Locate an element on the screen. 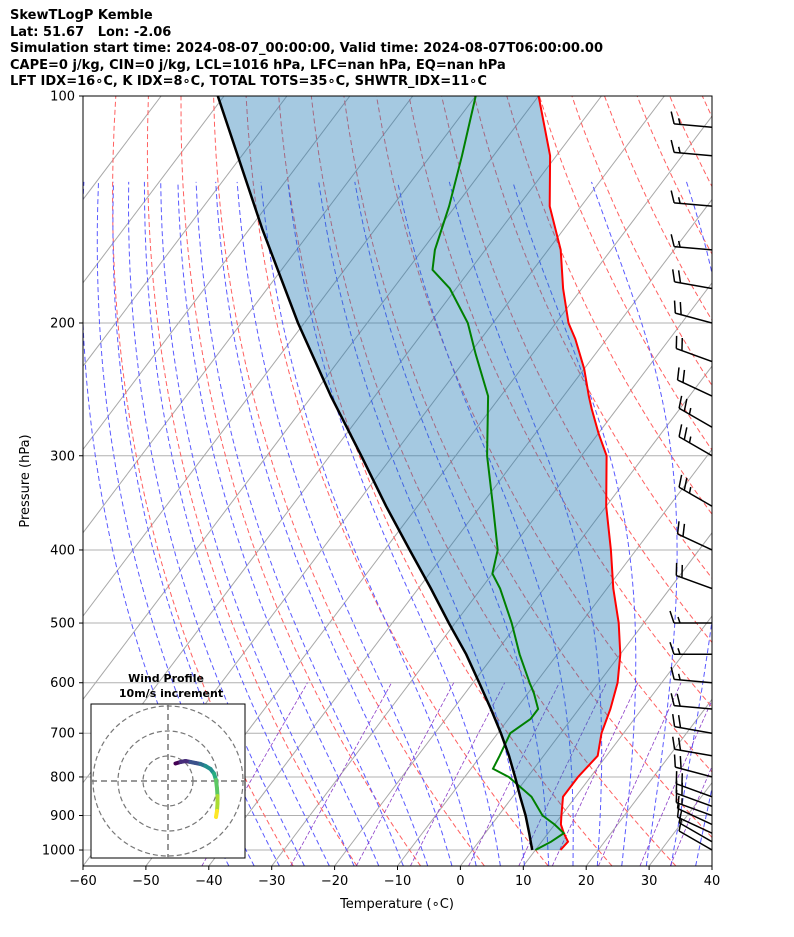  x-tick-label: 20 is located at coordinates (586, 881).